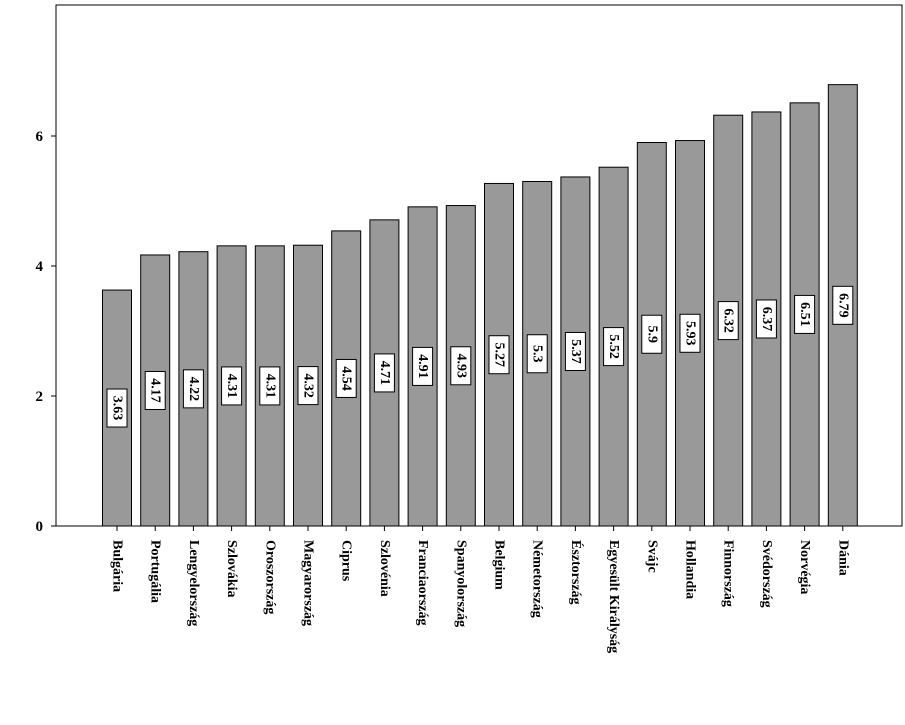  What do you see at coordinates (46, 332) in the screenshot?
I see `y-axis: 0 2 4 6` at bounding box center [46, 332].